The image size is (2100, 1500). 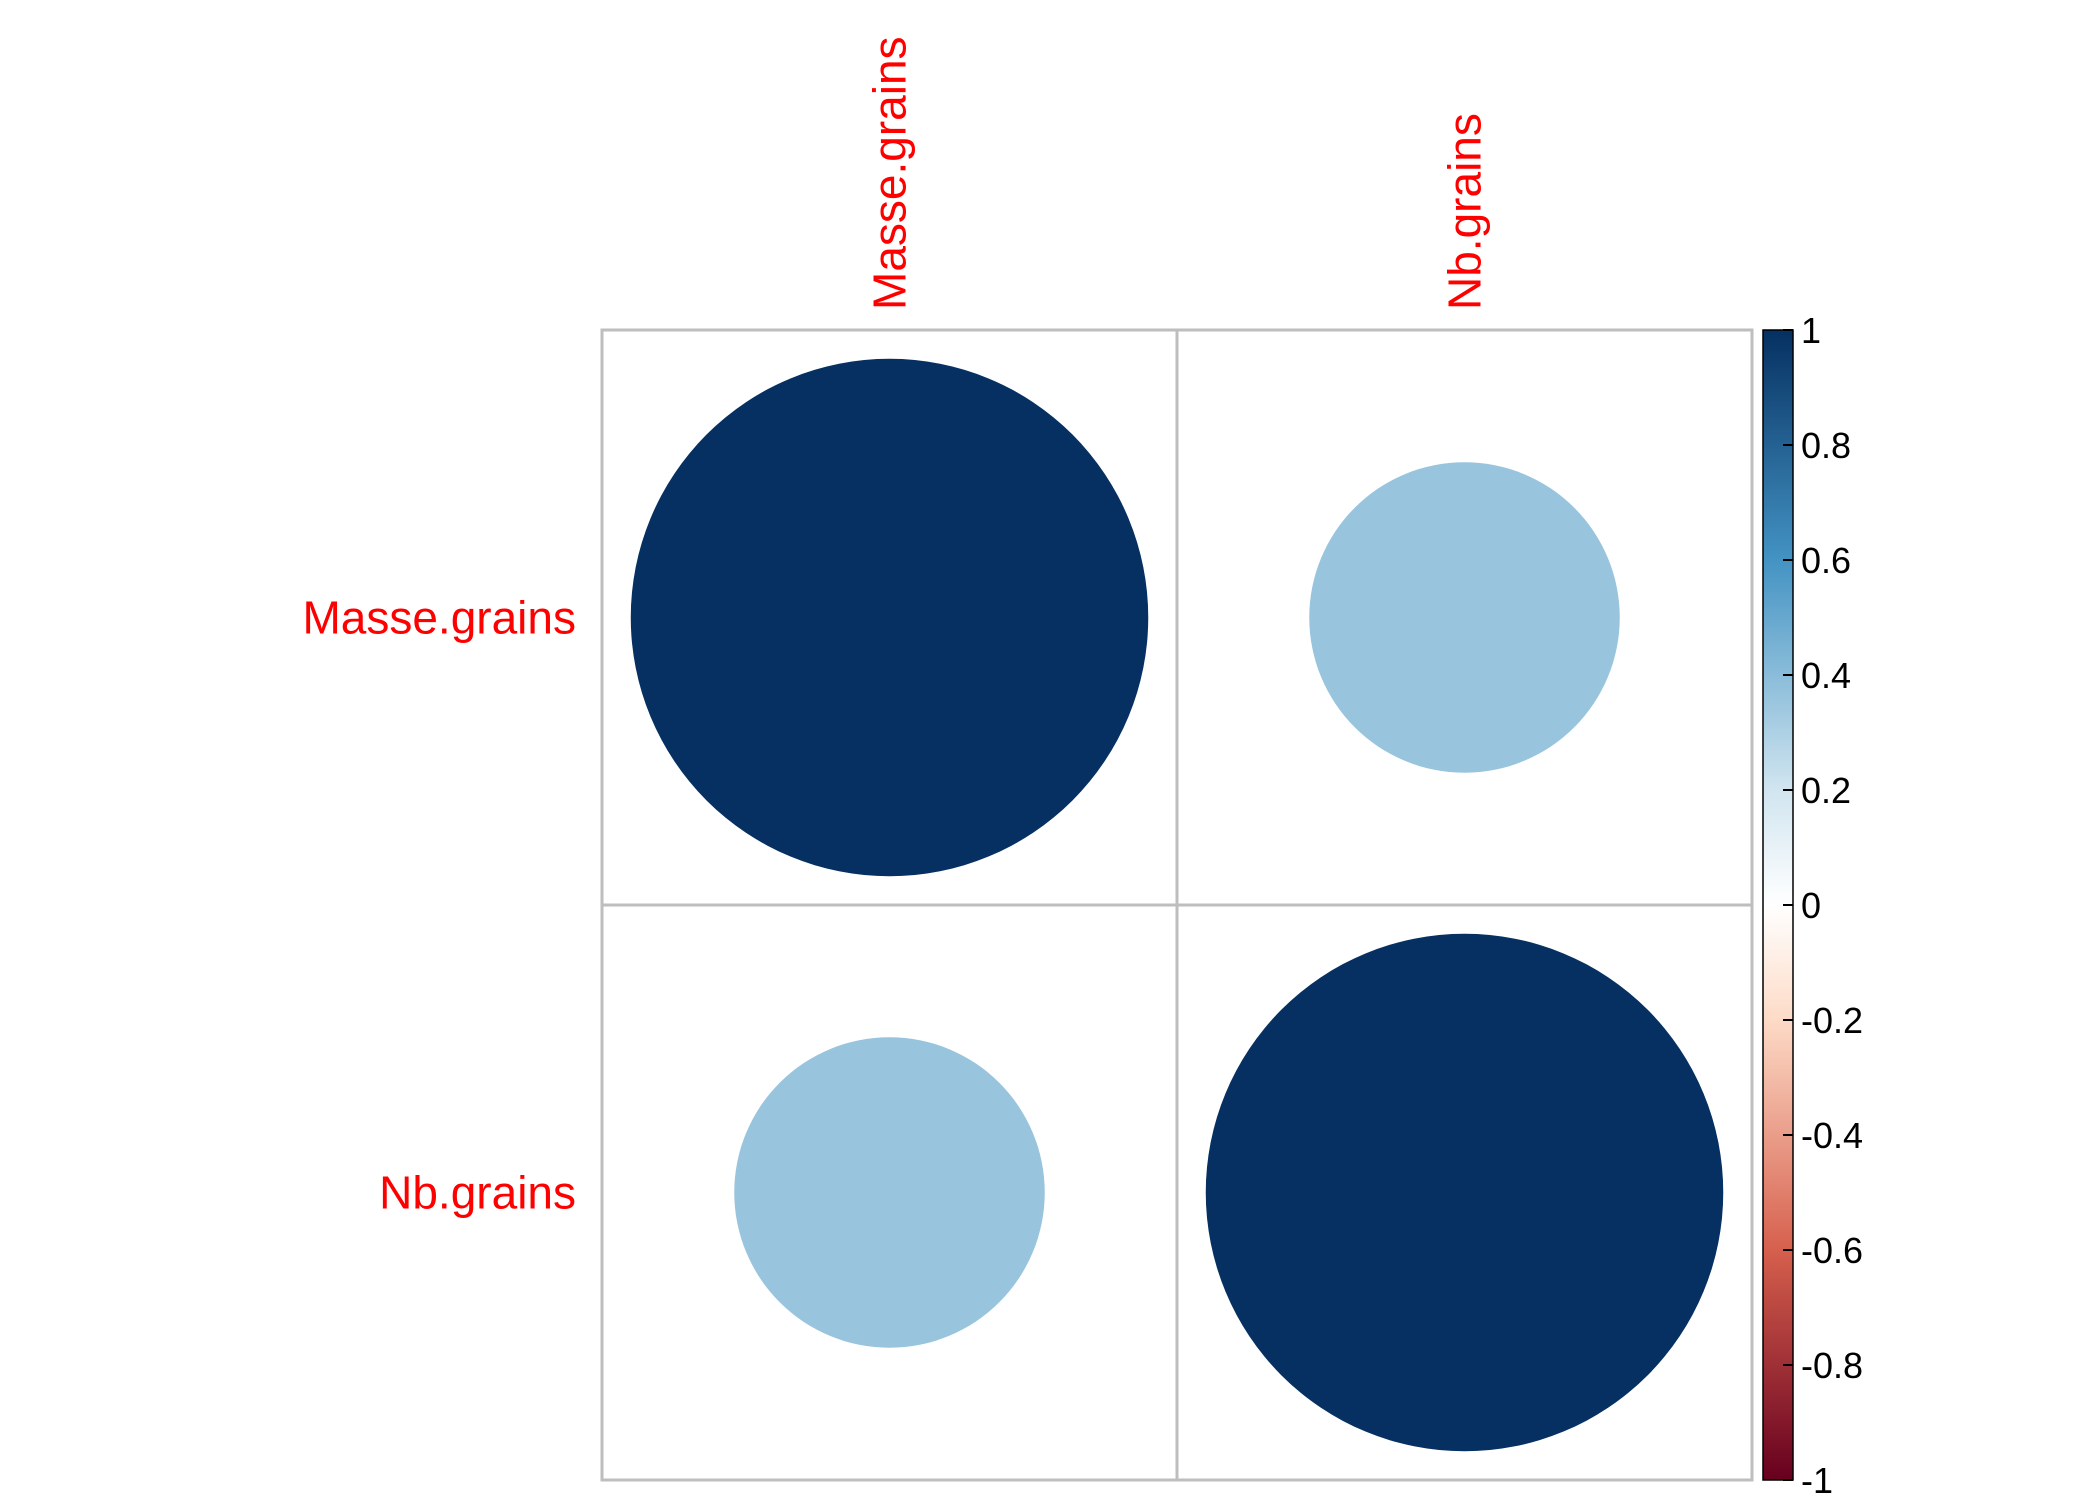 I want to click on colorbar-tick-label: -1, so click(x=1817, y=1480).